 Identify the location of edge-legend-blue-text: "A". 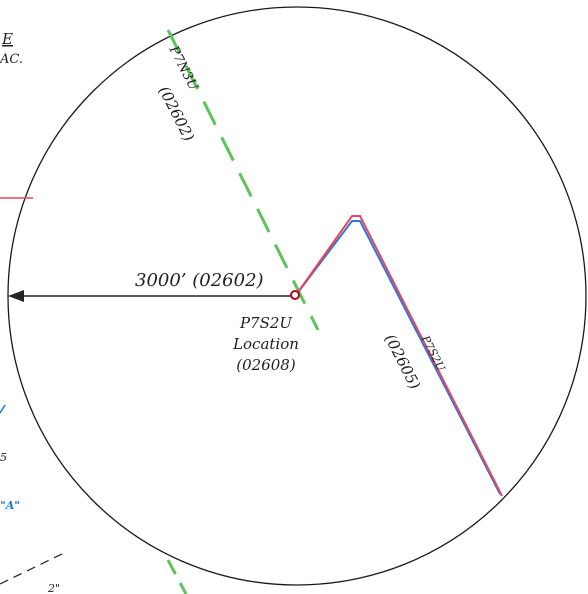
(10, 505).